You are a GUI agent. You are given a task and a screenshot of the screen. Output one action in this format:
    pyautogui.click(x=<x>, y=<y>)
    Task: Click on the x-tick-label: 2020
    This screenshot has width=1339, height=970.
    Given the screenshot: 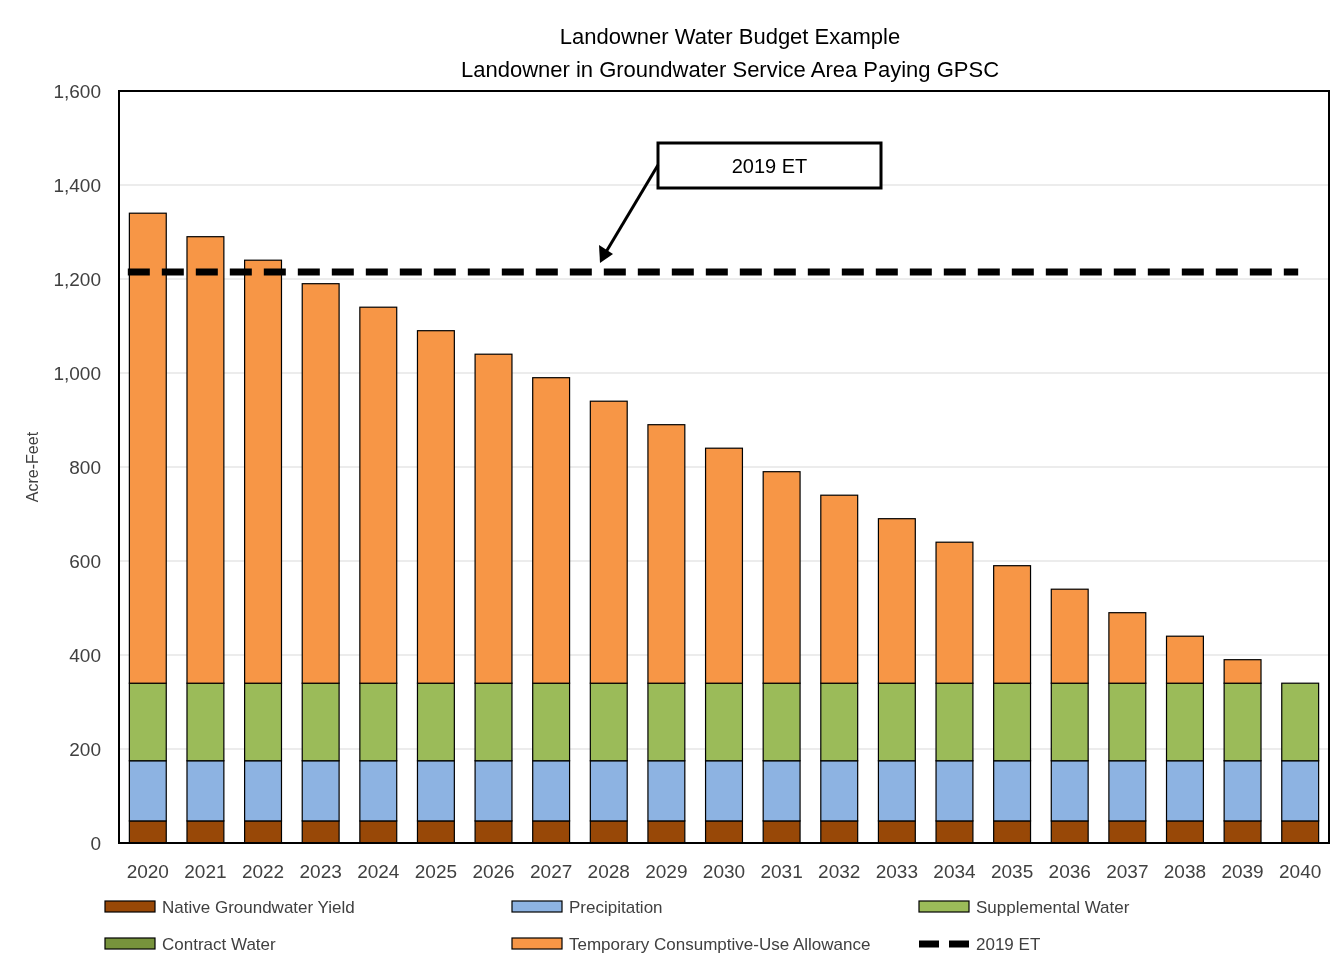 What is the action you would take?
    pyautogui.click(x=147, y=871)
    